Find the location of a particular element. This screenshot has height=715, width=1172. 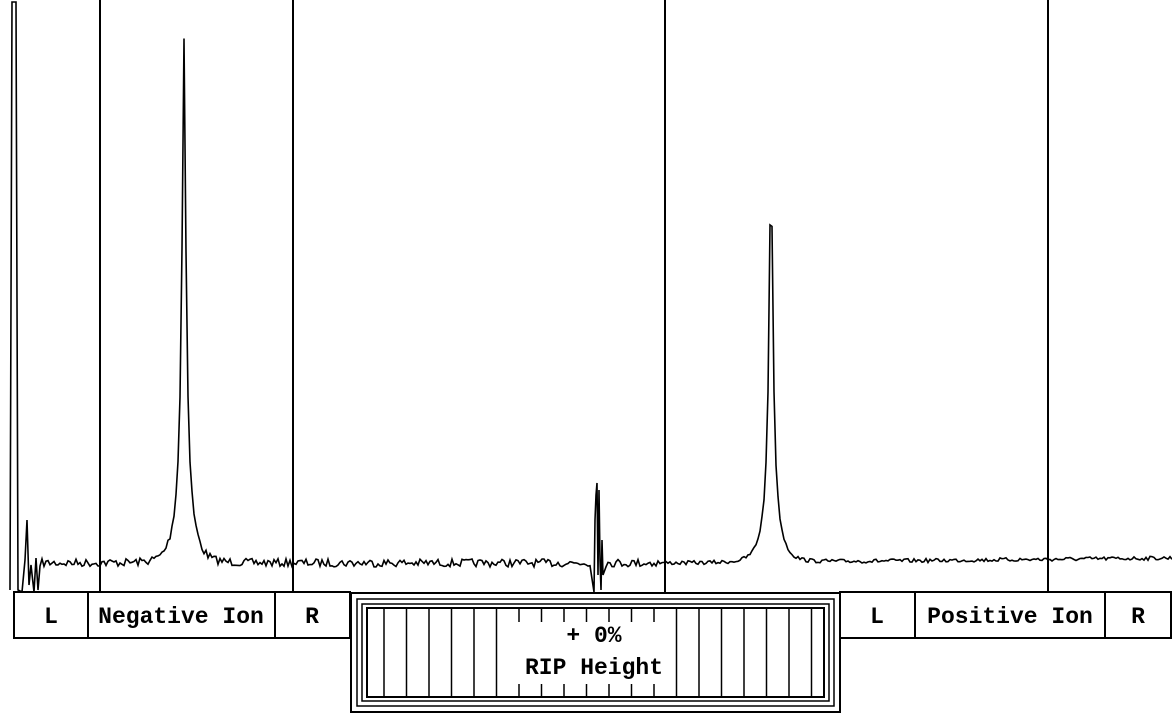

panel-title: Negative Ion is located at coordinates (181, 617).